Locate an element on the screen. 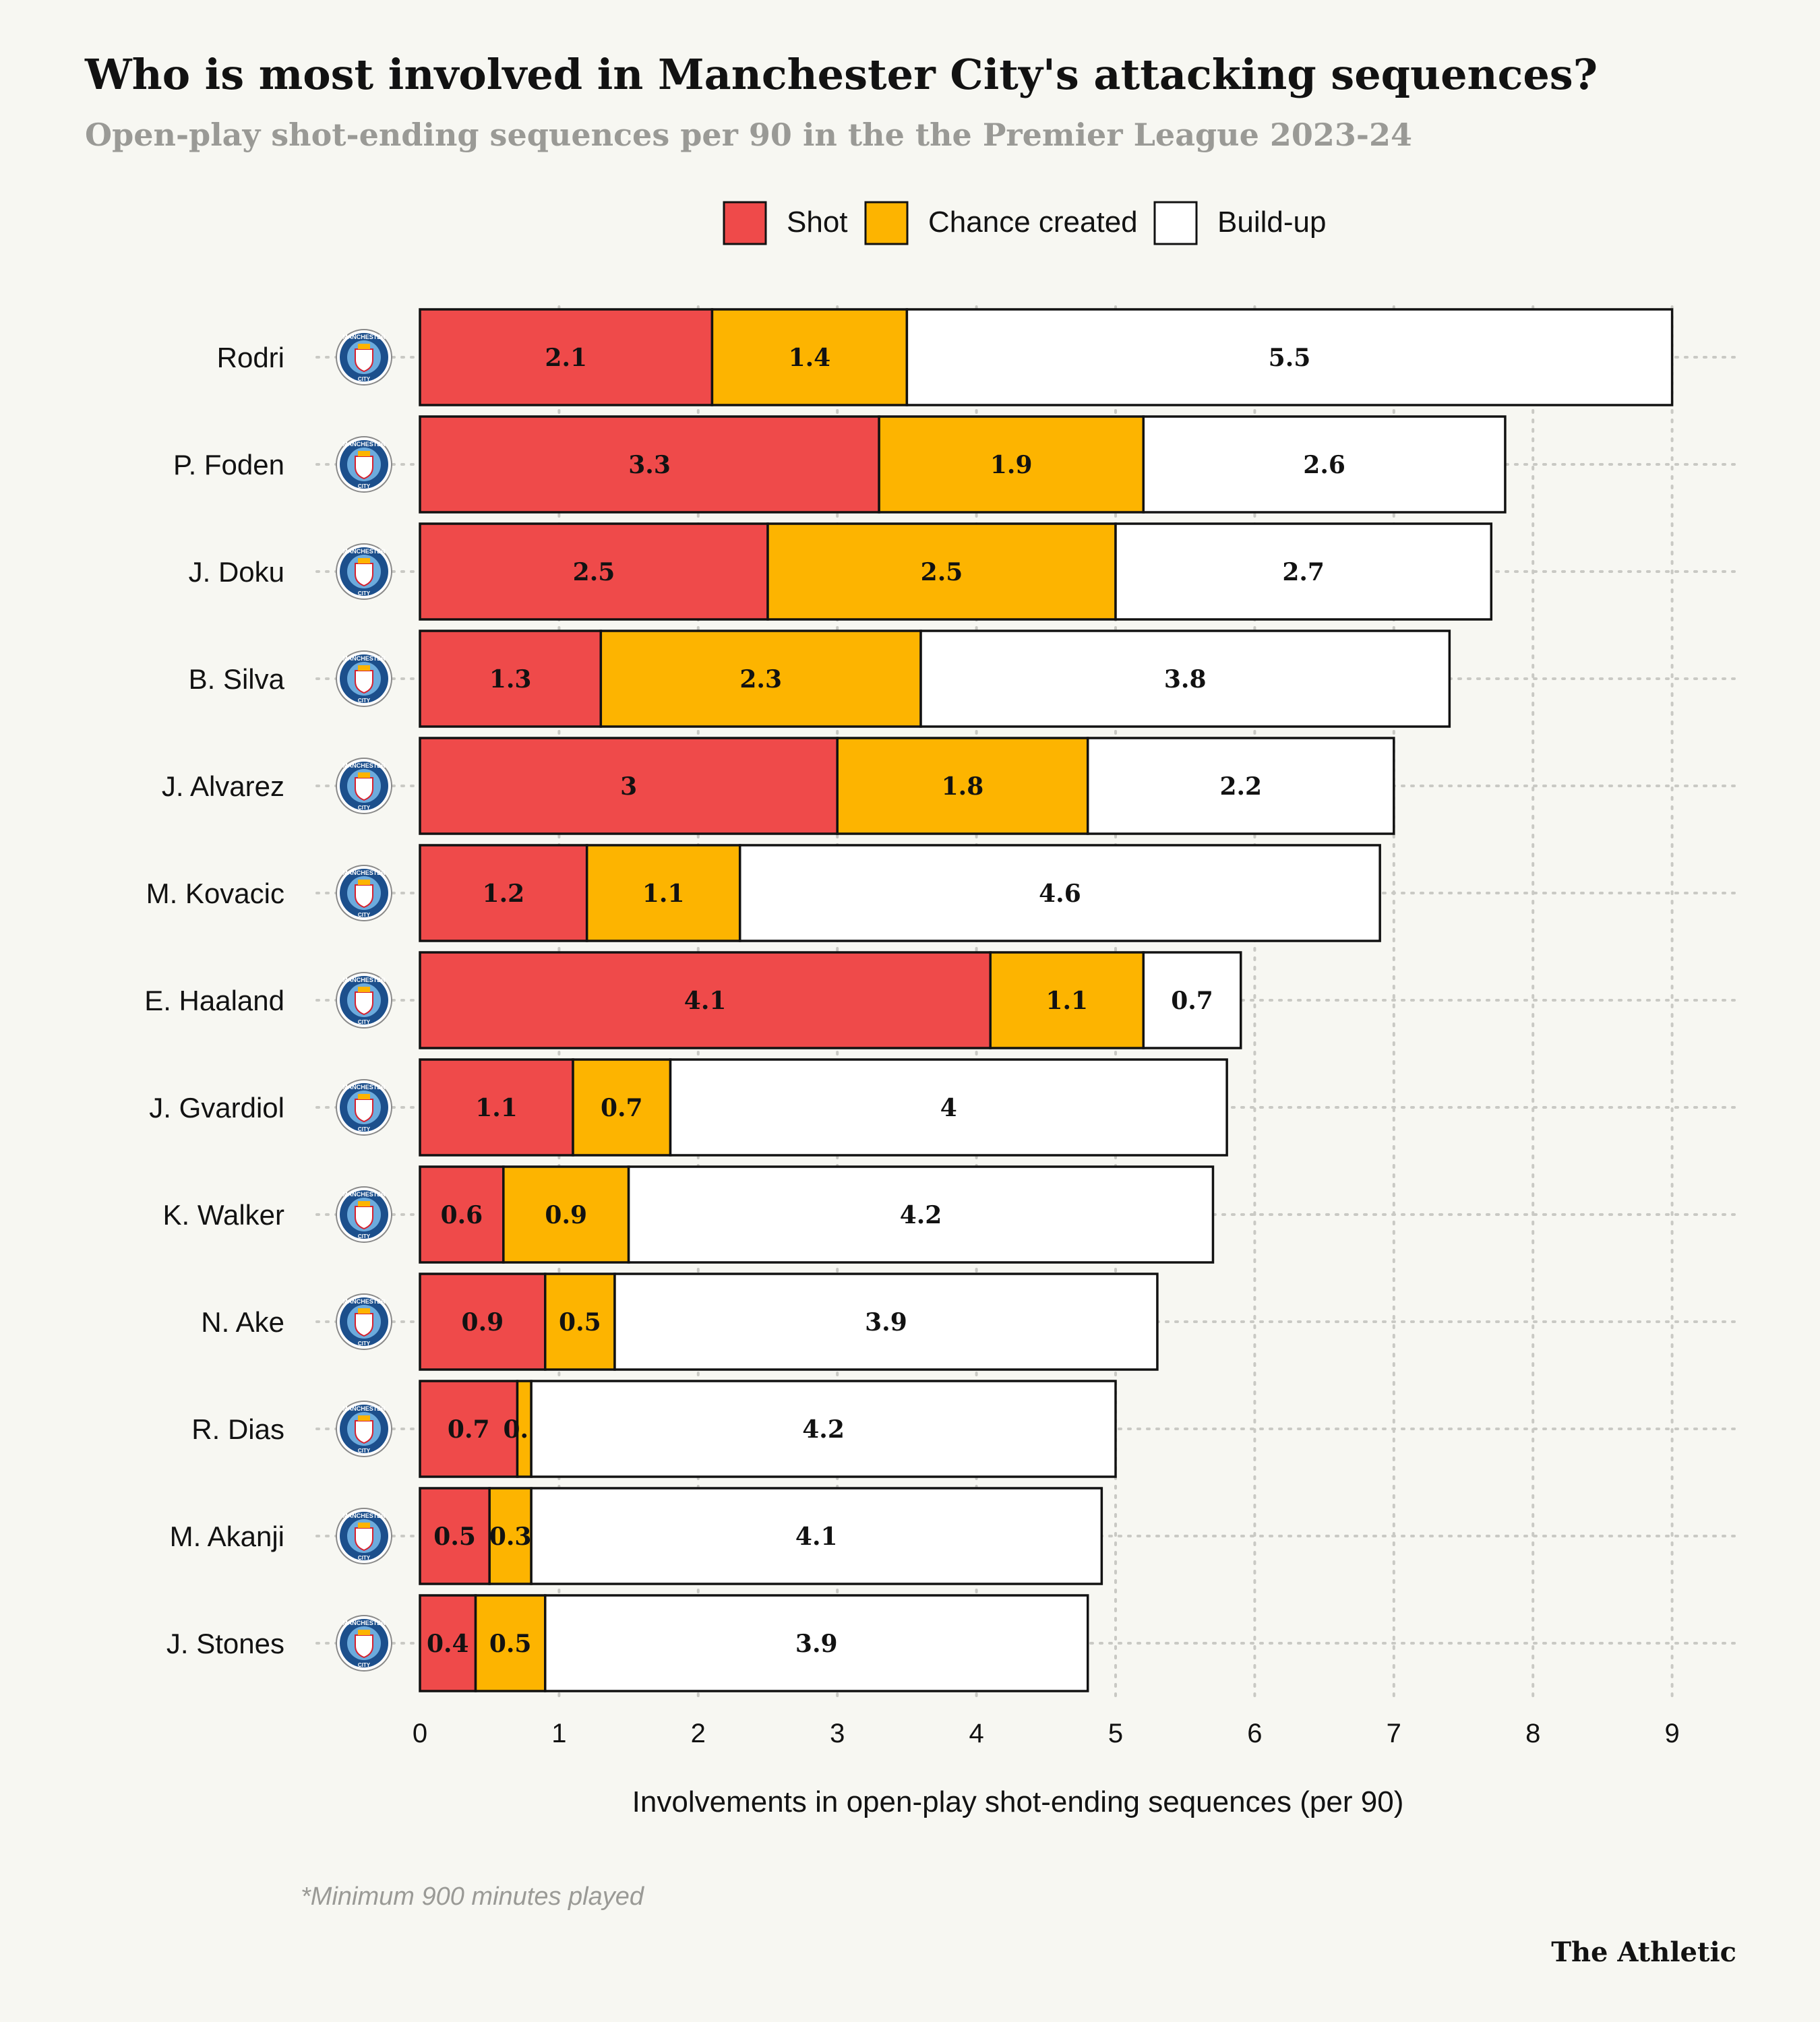  value-label-shot: 3 is located at coordinates (628, 787).